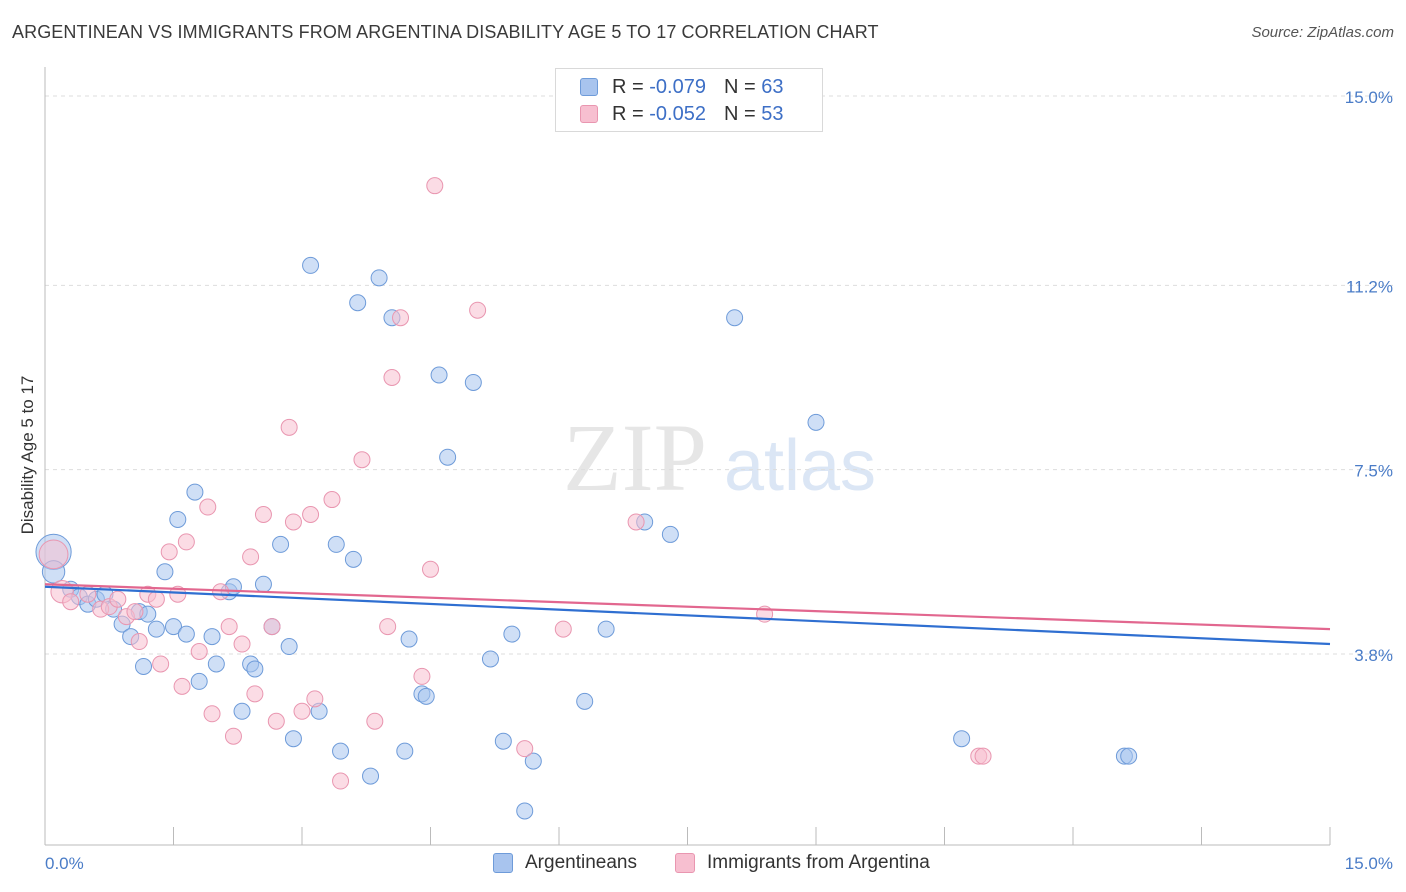 The image size is (1406, 892). Describe the element at coordinates (1373, 471) in the screenshot. I see `y-tick-label: 7.5%` at that location.